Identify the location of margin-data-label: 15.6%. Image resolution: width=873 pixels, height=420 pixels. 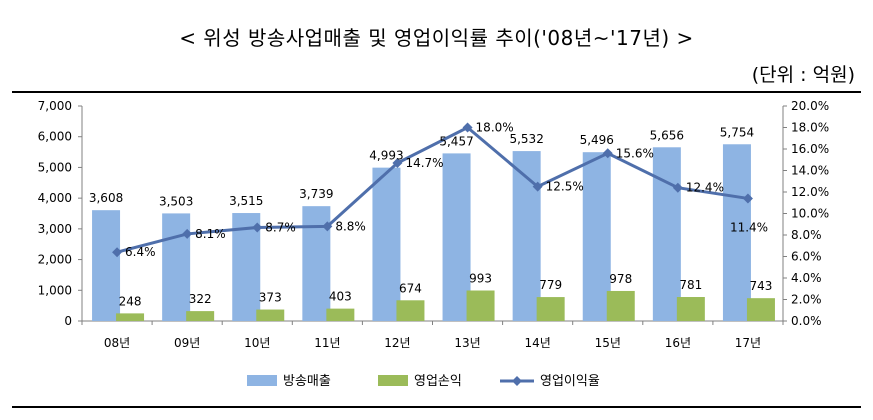
(635, 153).